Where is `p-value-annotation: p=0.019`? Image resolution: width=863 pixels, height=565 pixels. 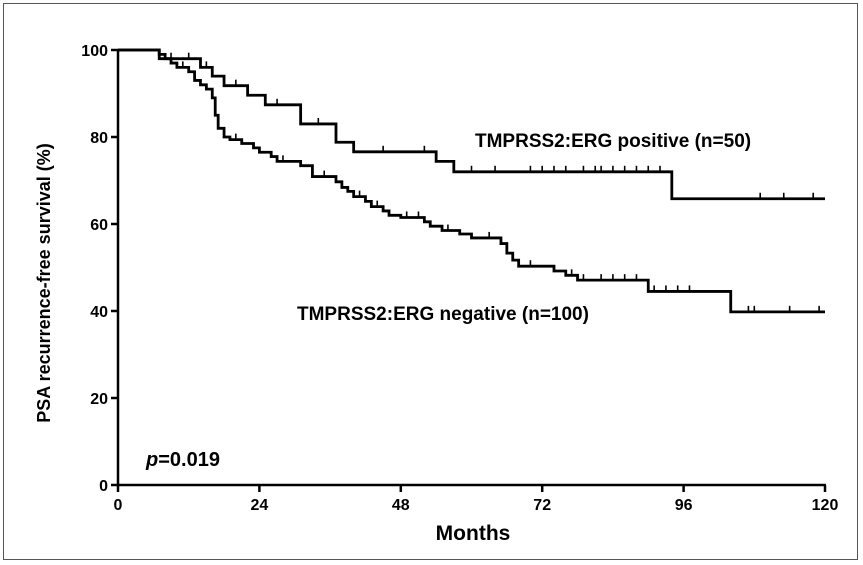
p-value-annotation: p=0.019 is located at coordinates (182, 460).